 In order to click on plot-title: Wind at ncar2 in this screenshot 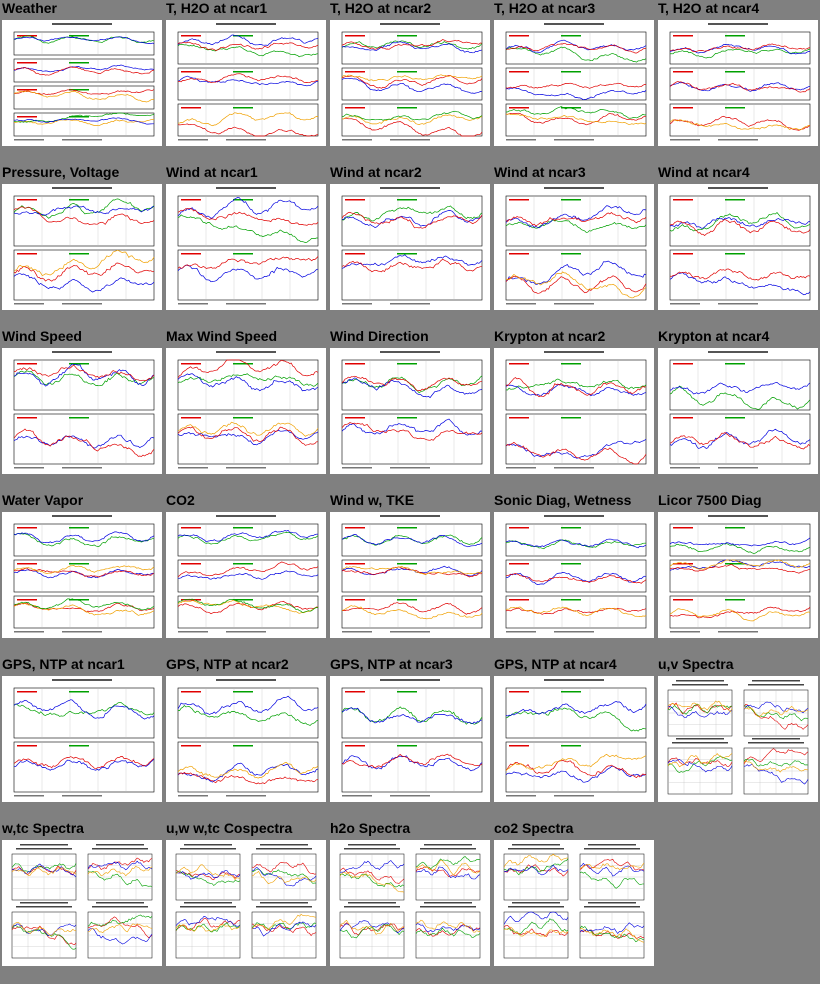, I will do `click(376, 172)`.